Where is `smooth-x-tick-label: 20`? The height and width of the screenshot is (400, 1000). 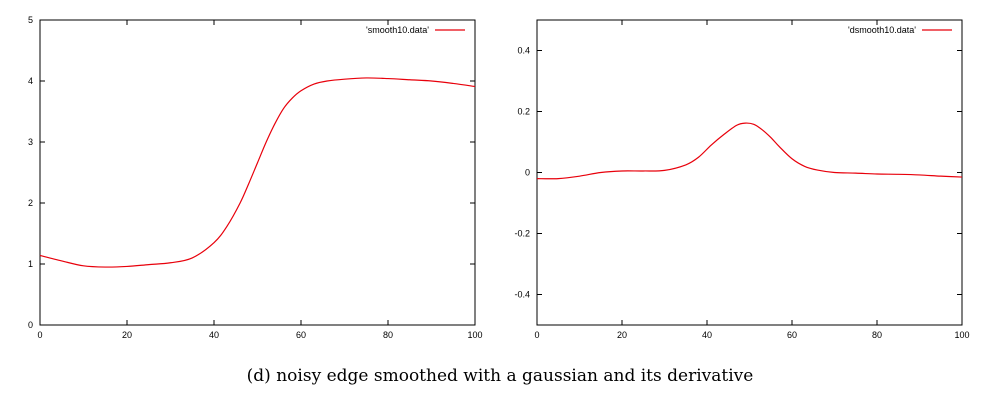
smooth-x-tick-label: 20 is located at coordinates (127, 335).